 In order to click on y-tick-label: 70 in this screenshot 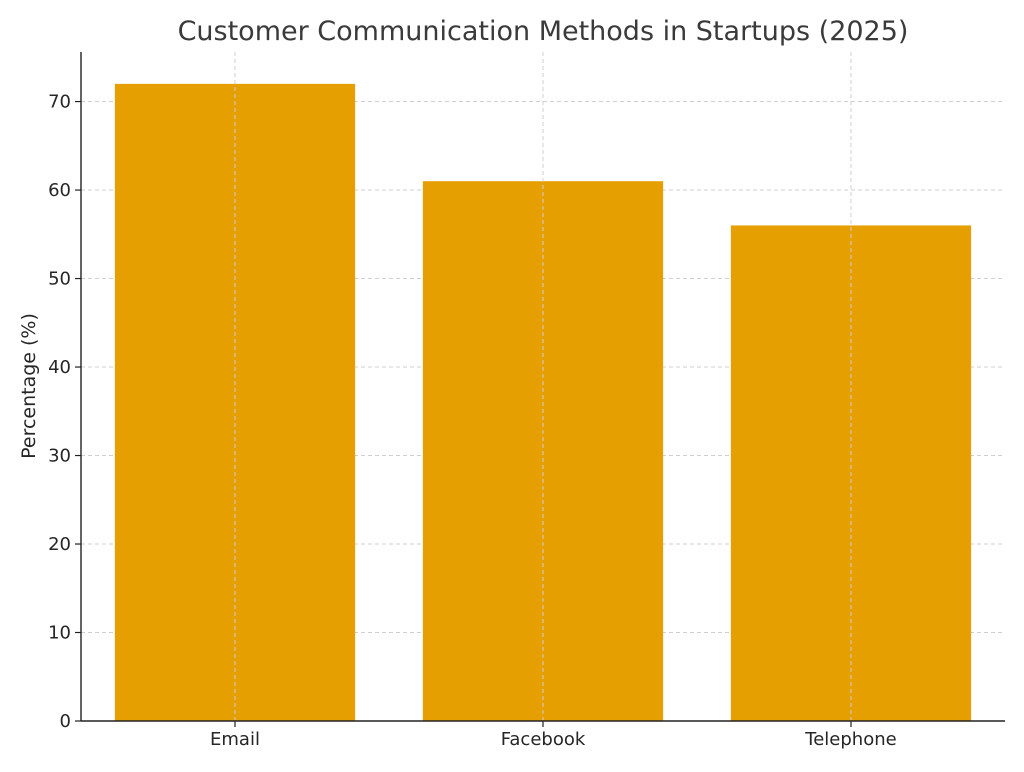, I will do `click(59, 102)`.